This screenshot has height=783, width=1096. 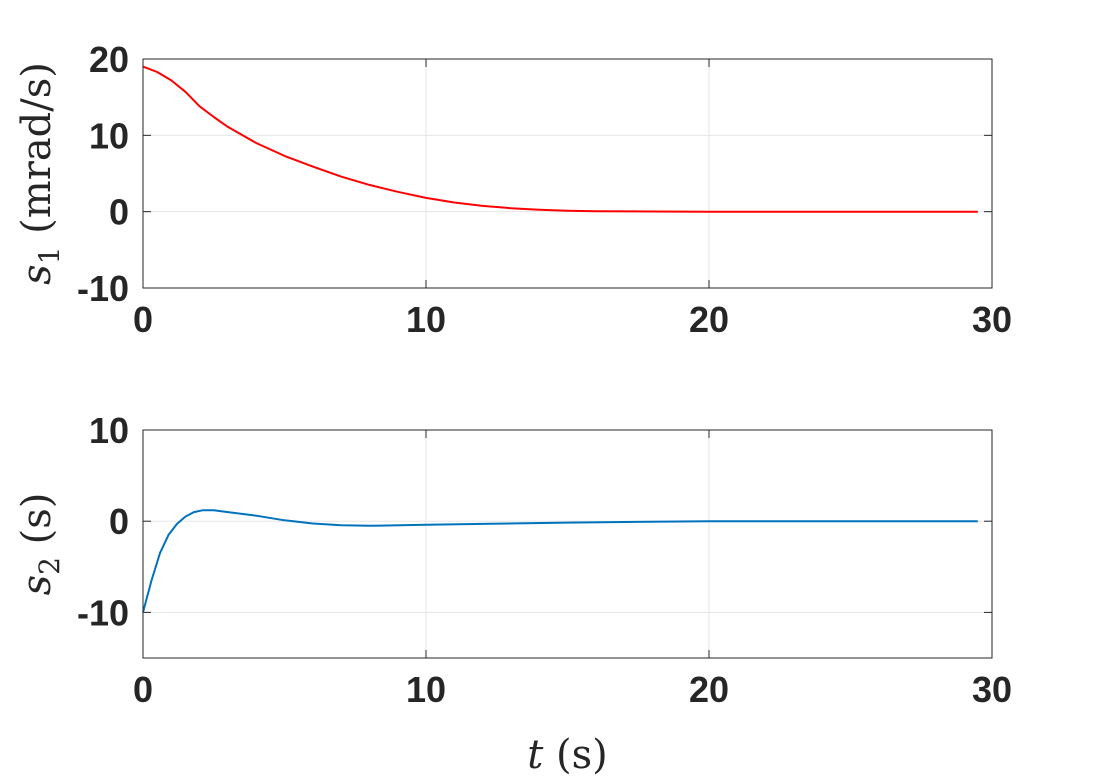 I want to click on y-axis-label-unit: (mrad/s), so click(x=37, y=154).